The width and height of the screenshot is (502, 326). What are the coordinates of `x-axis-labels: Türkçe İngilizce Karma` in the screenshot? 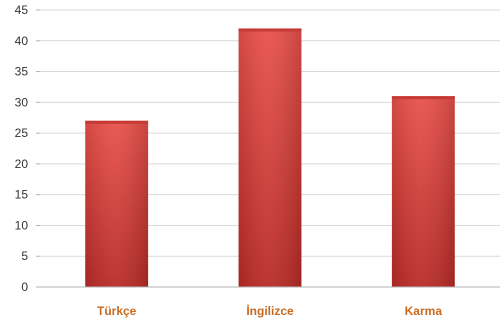 It's located at (269, 310).